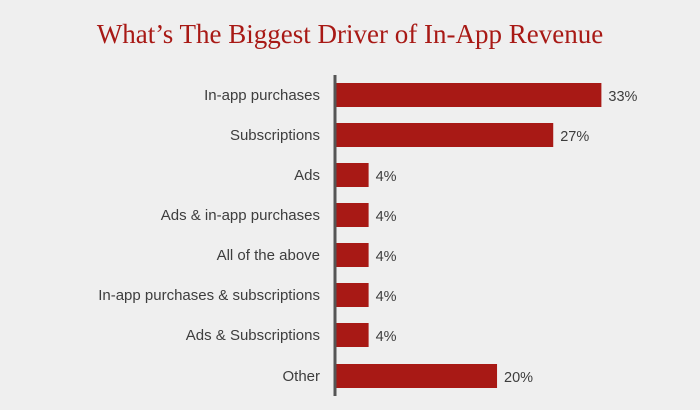 This screenshot has height=410, width=700. I want to click on category-label: Ads & Subscriptions, so click(253, 335).